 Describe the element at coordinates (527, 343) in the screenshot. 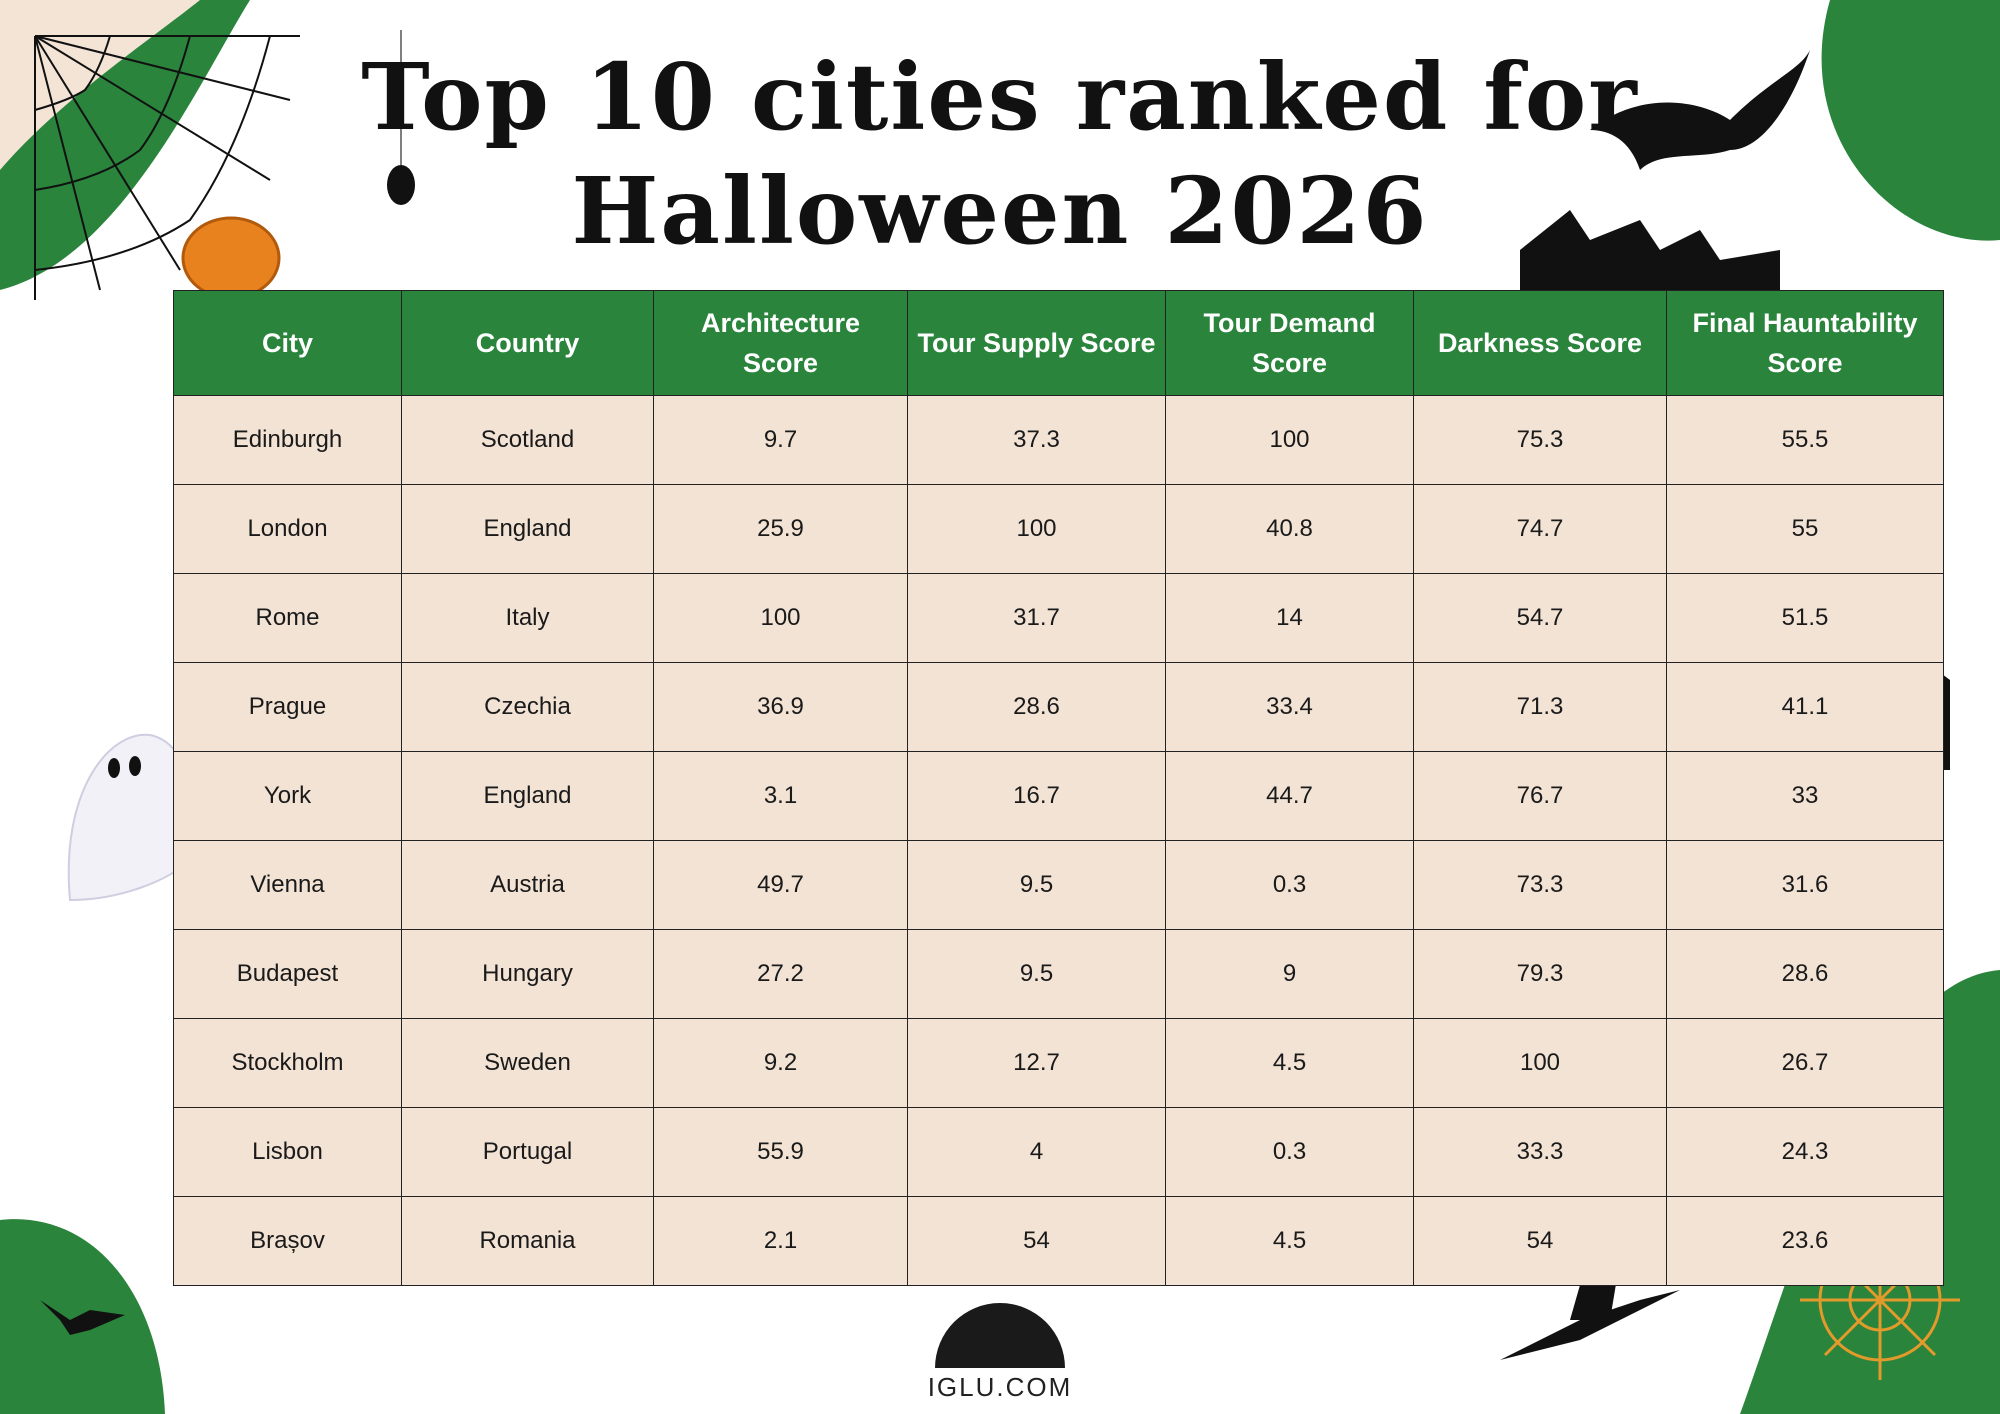

I see `column-header: Country` at that location.